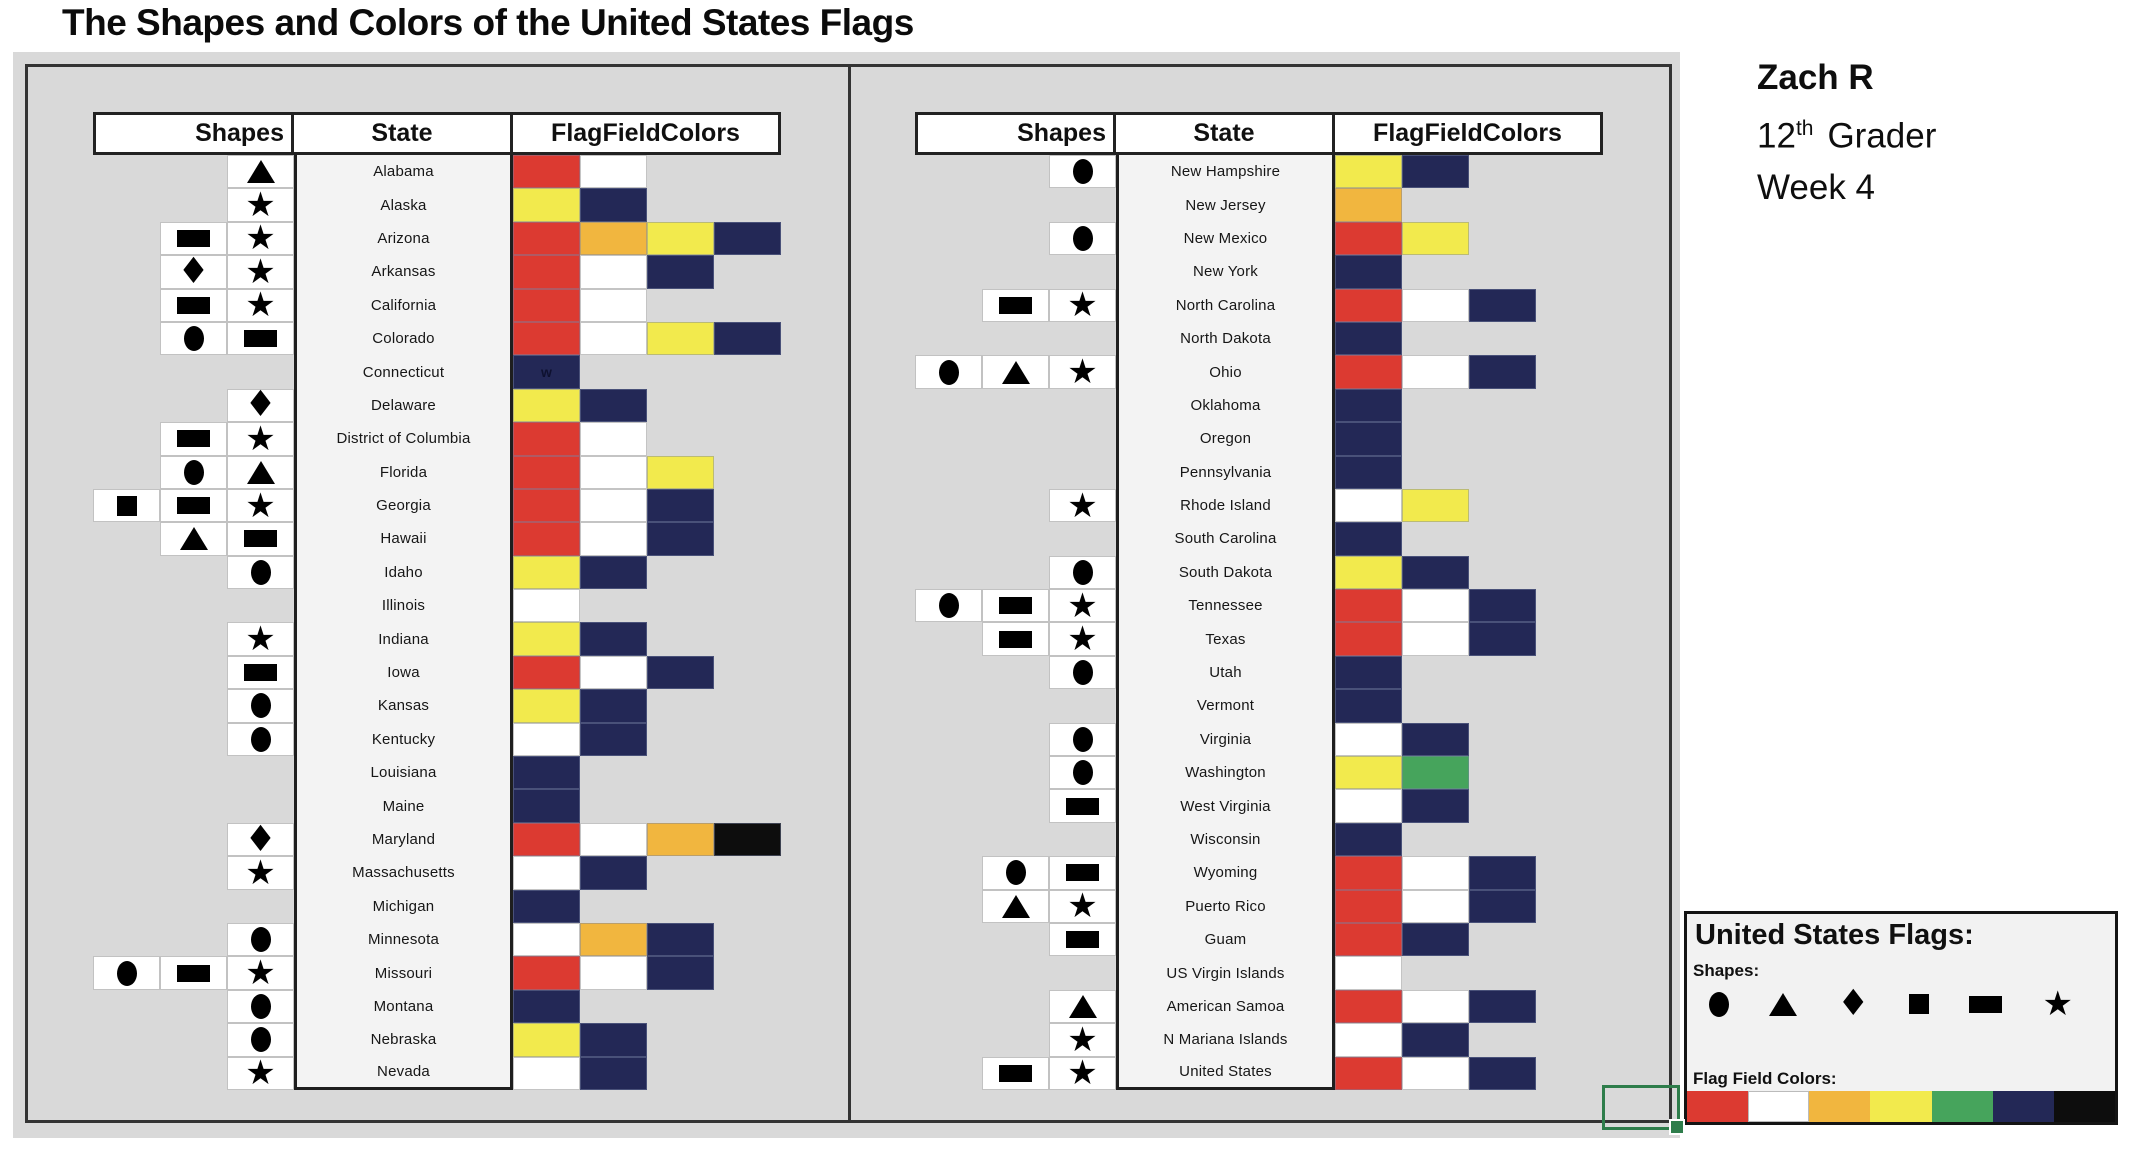 This screenshot has width=2148, height=1164. Describe the element at coordinates (1225, 539) in the screenshot. I see `state-label: South Carolina` at that location.